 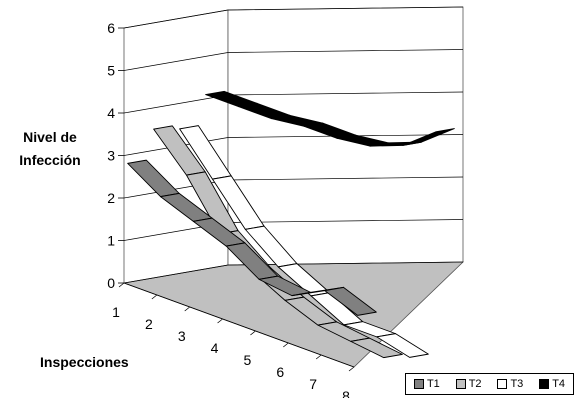 I want to click on legend-item: T4, so click(x=552, y=384).